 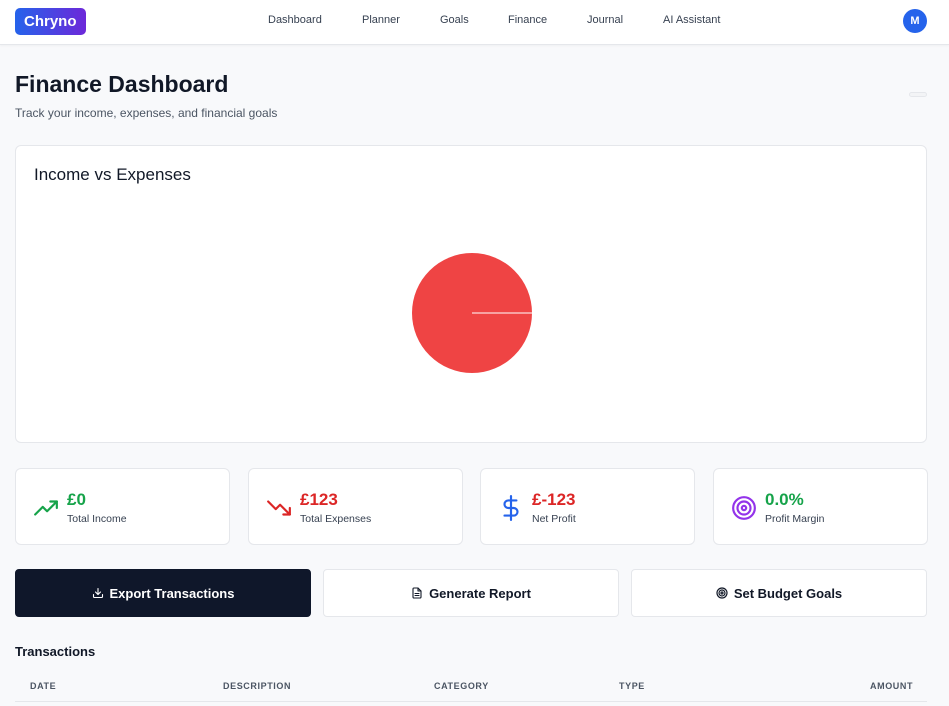 What do you see at coordinates (50, 21) in the screenshot?
I see `app-logo: Chryno` at bounding box center [50, 21].